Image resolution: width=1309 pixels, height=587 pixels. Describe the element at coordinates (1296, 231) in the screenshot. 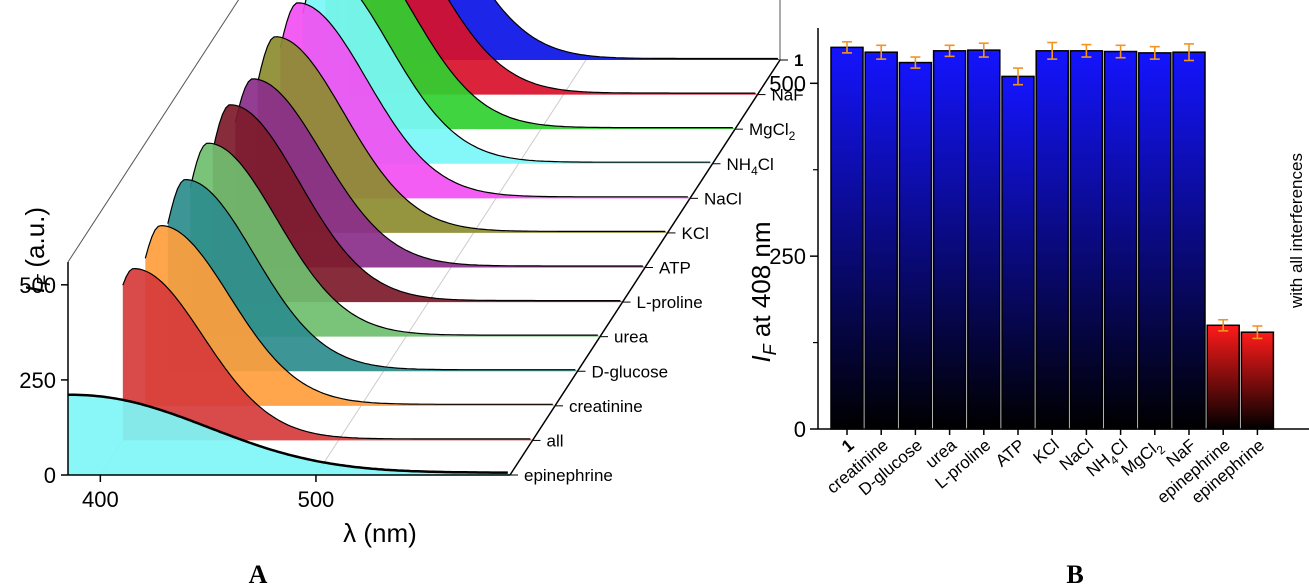

I see `panel-b-annotation: with all interferences` at that location.